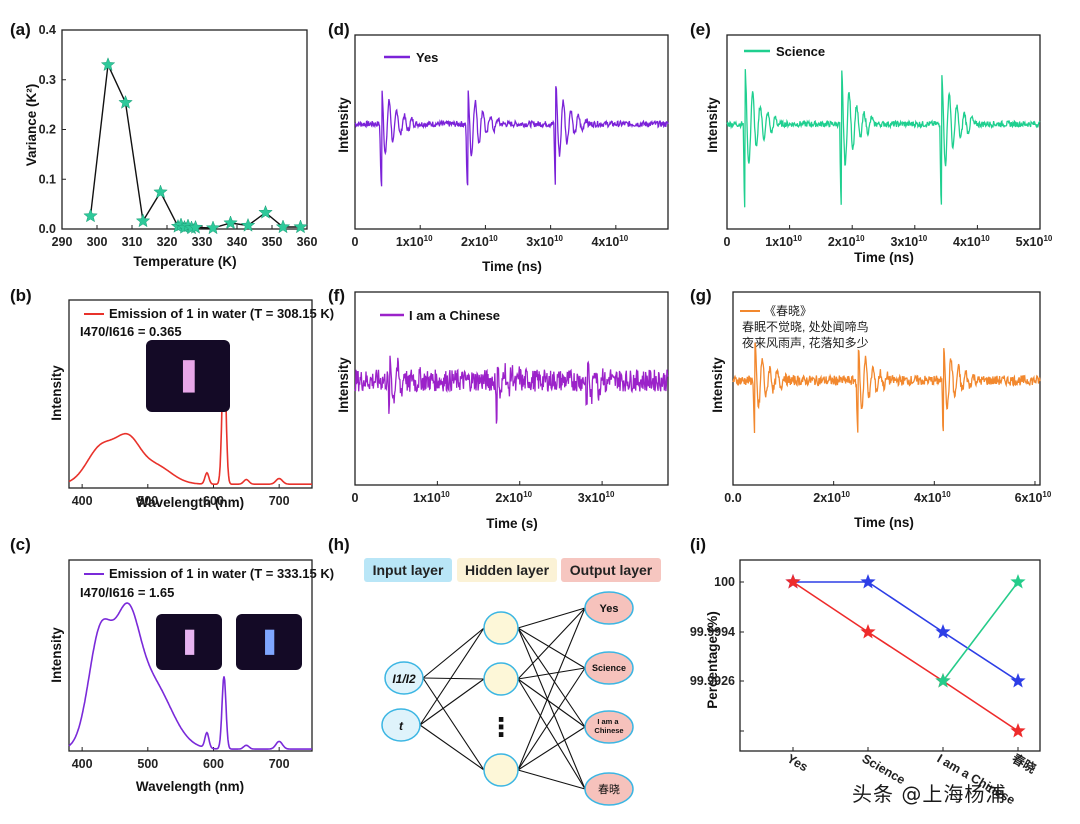 This screenshot has height=824, width=1080. I want to click on input-layer-label: Input layer, so click(408, 570).